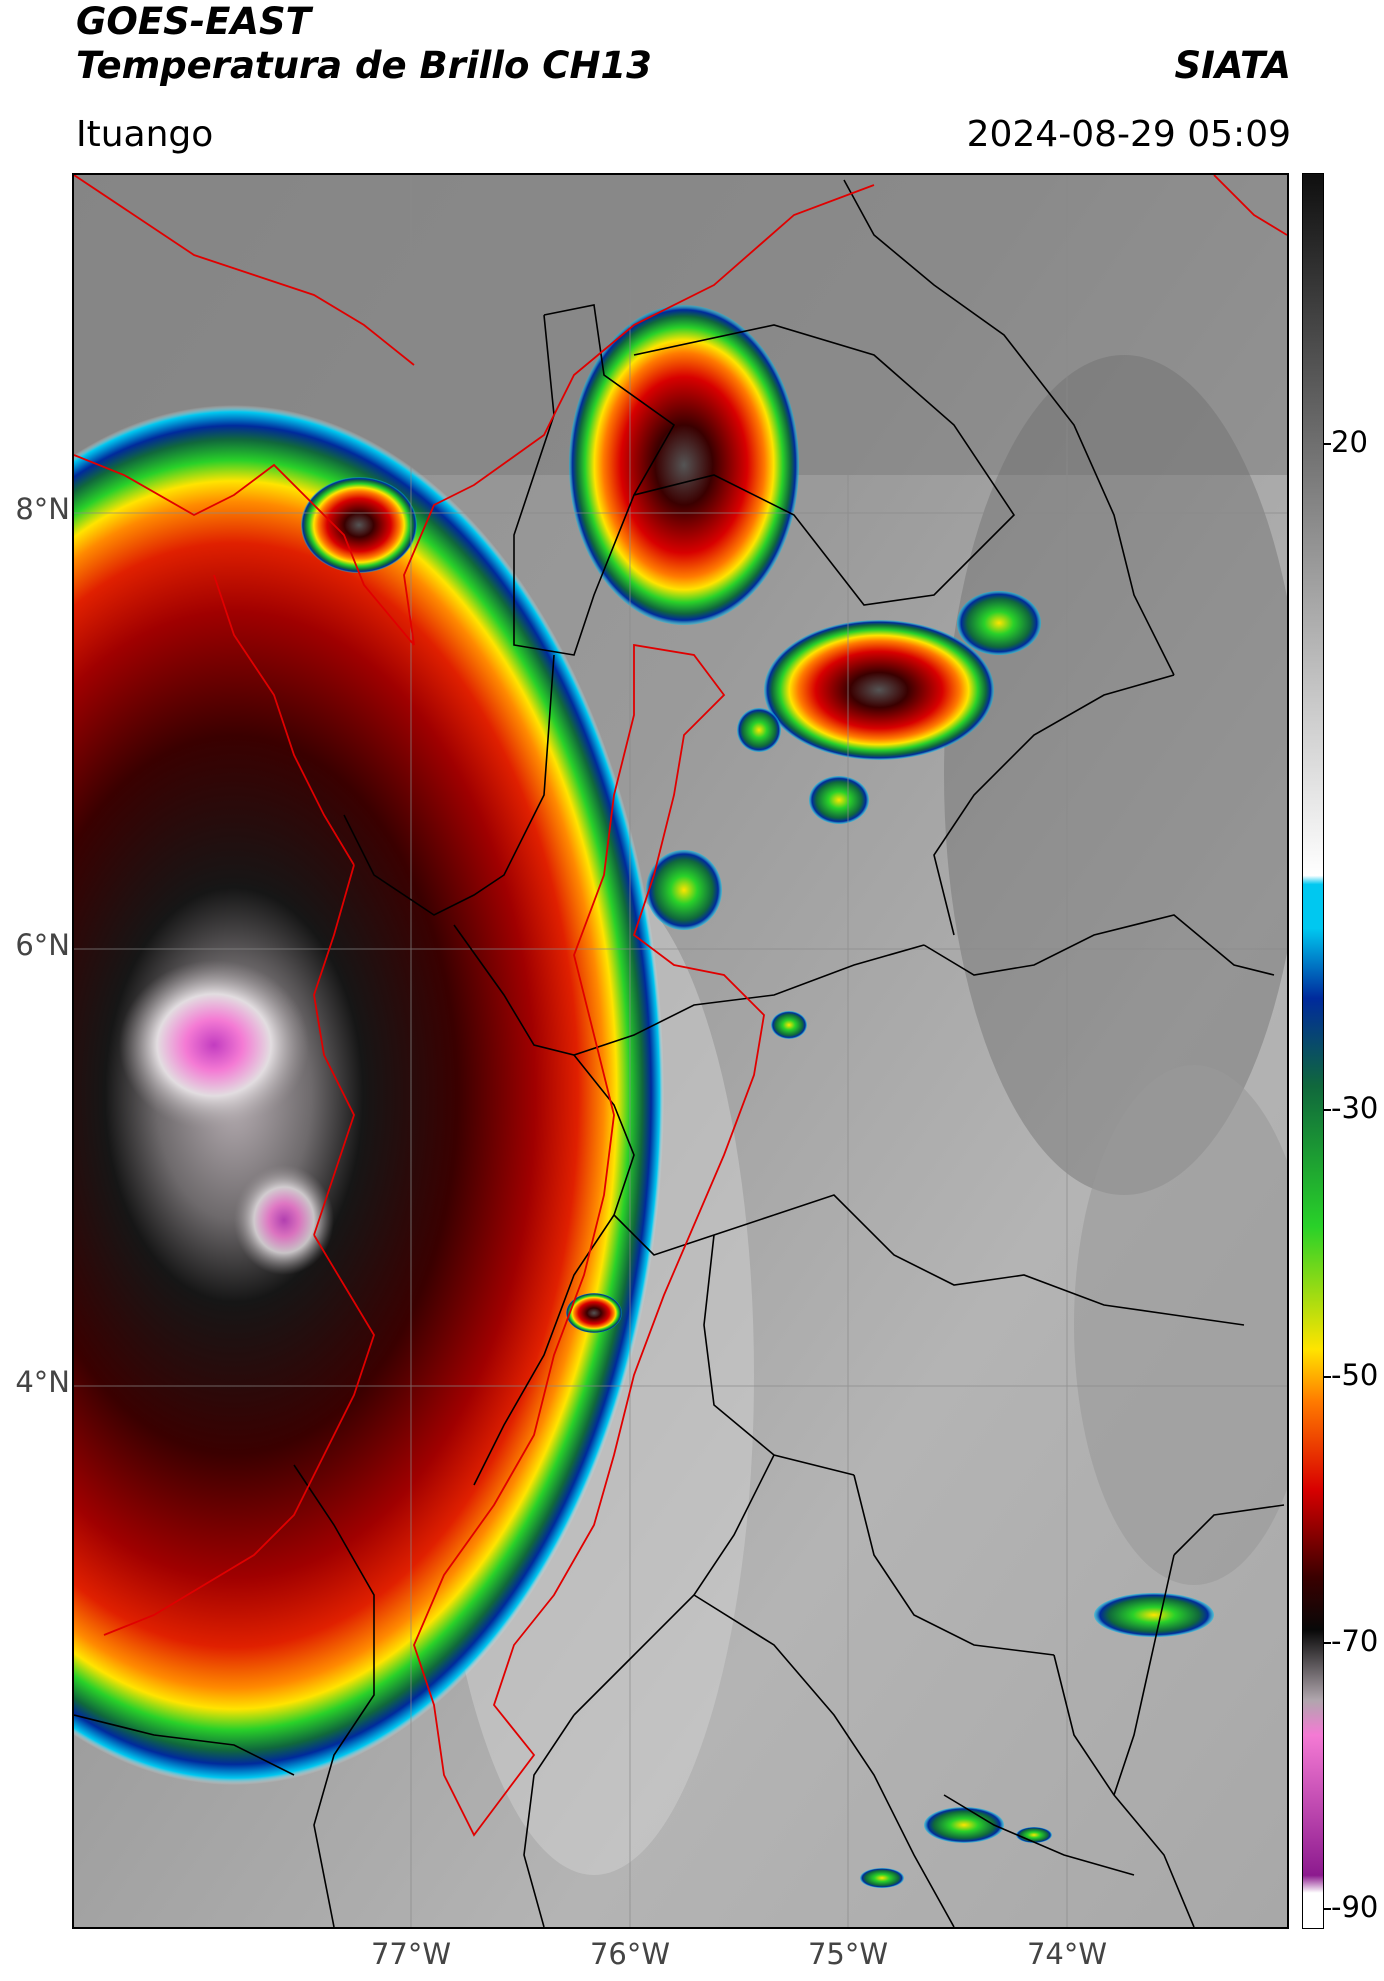 The width and height of the screenshot is (1384, 1981). Describe the element at coordinates (684, 890) in the screenshot. I see `storm-antioquia` at that location.